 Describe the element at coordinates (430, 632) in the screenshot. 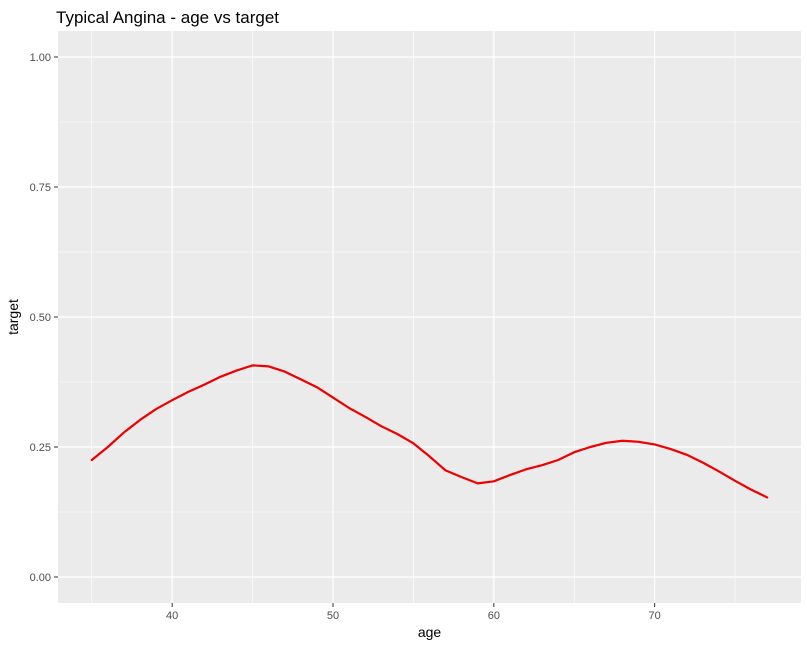

I see `x-axis-title: age` at that location.